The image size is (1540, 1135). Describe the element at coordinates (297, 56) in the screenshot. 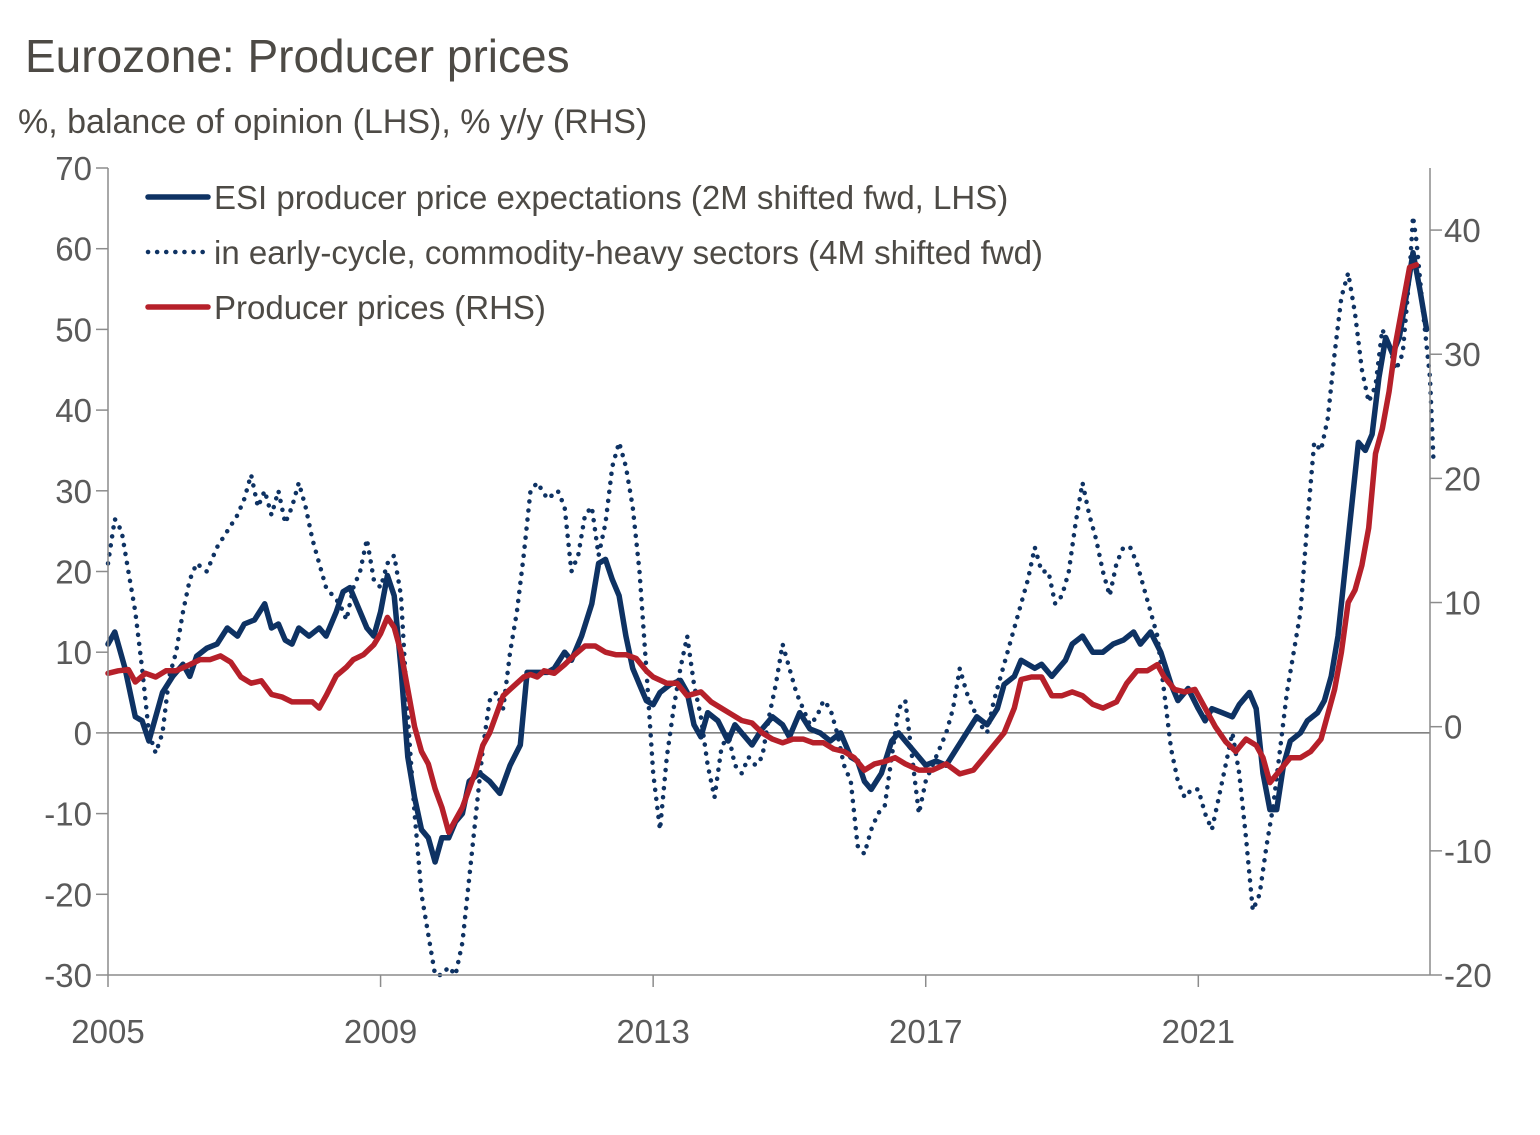

I see `chart-title: Eurozone: Producer prices` at that location.